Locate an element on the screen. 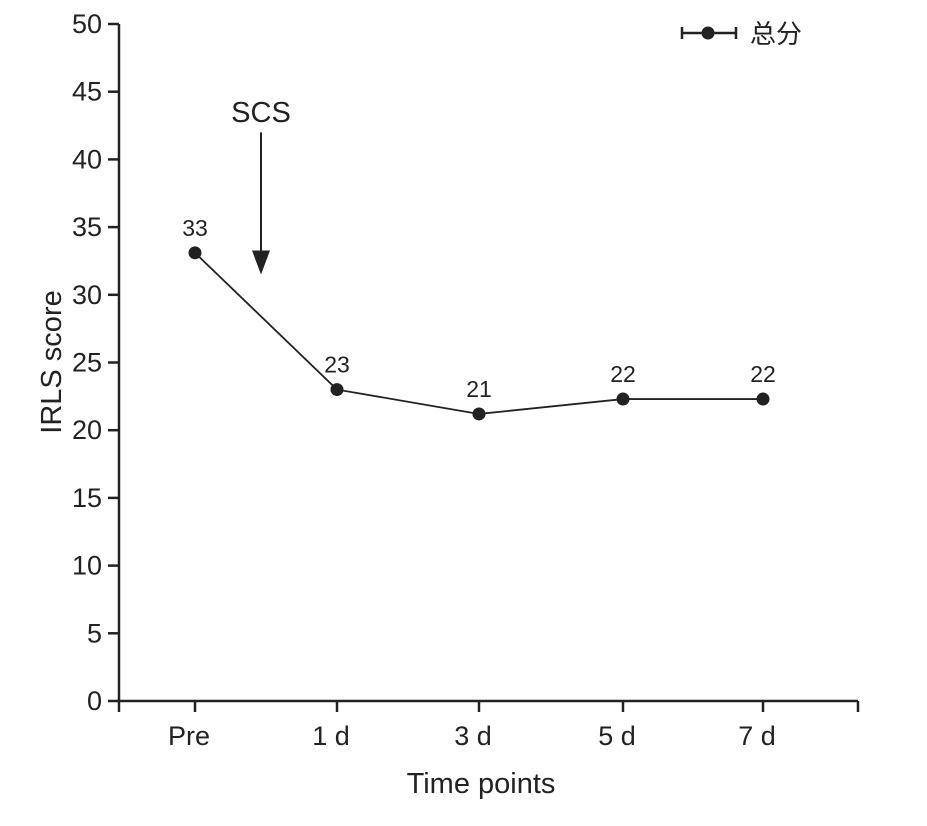 The height and width of the screenshot is (826, 927). y-tick-label: 20 is located at coordinates (87, 430).